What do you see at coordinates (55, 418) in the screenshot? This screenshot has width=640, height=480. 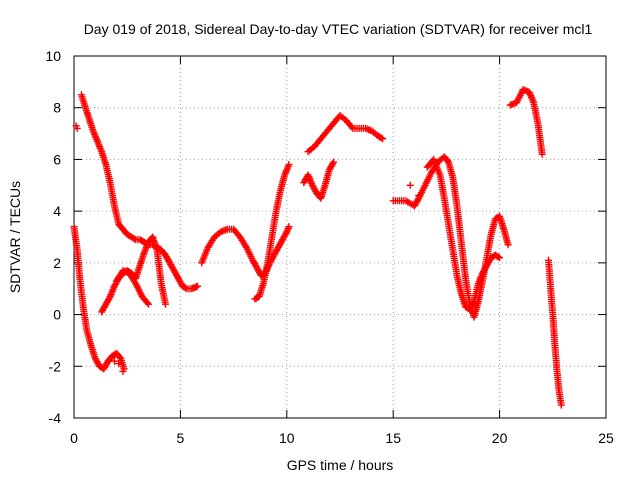 I see `y-tick-label: -4` at bounding box center [55, 418].